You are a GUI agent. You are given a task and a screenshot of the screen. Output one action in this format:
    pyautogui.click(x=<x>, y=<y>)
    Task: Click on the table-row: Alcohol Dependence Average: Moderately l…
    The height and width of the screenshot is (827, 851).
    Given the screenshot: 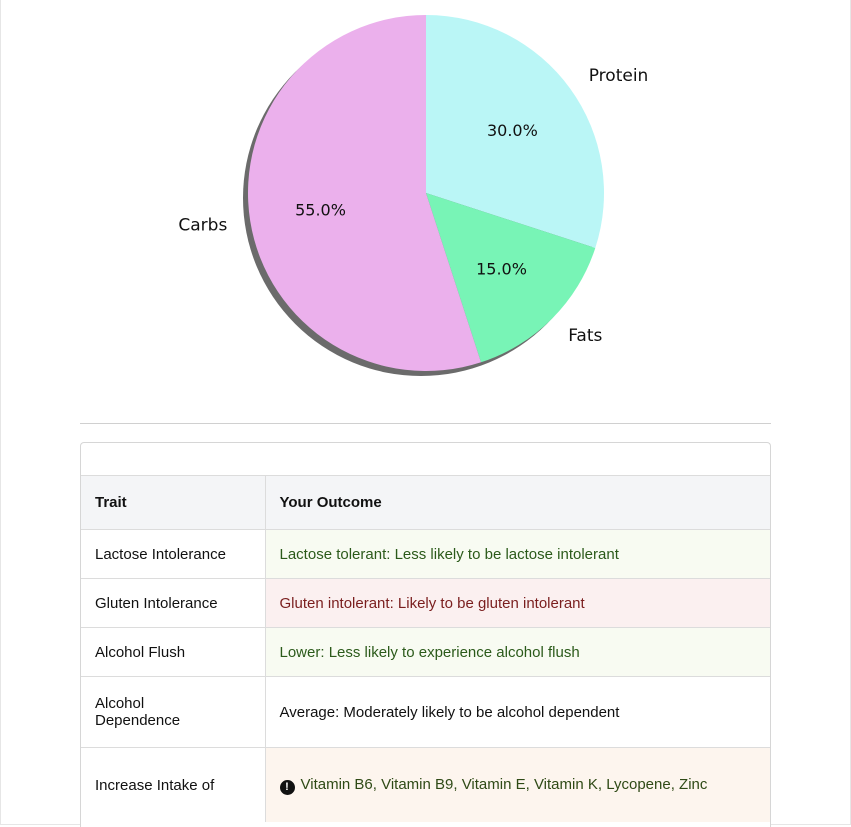 What is the action you would take?
    pyautogui.click(x=425, y=712)
    